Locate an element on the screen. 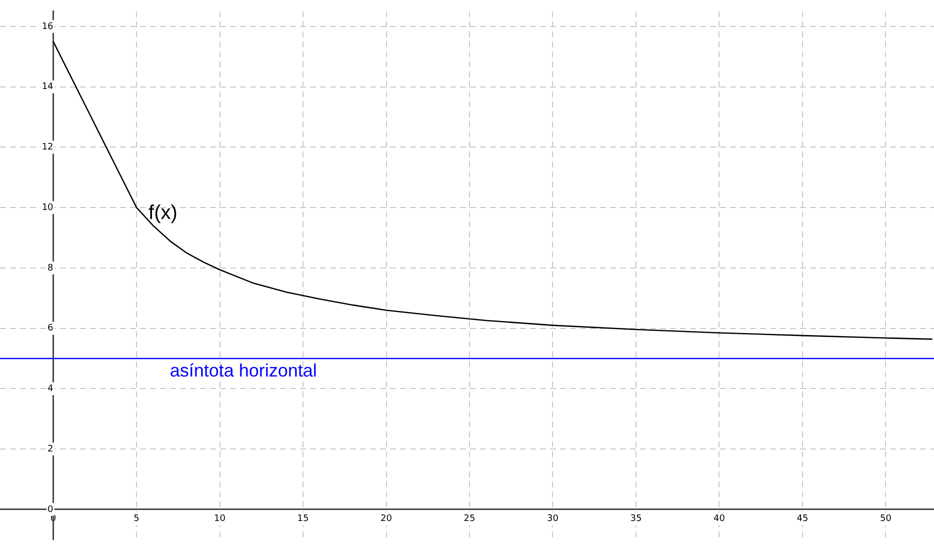 The width and height of the screenshot is (934, 551). x-tick-label: 35 is located at coordinates (636, 519).